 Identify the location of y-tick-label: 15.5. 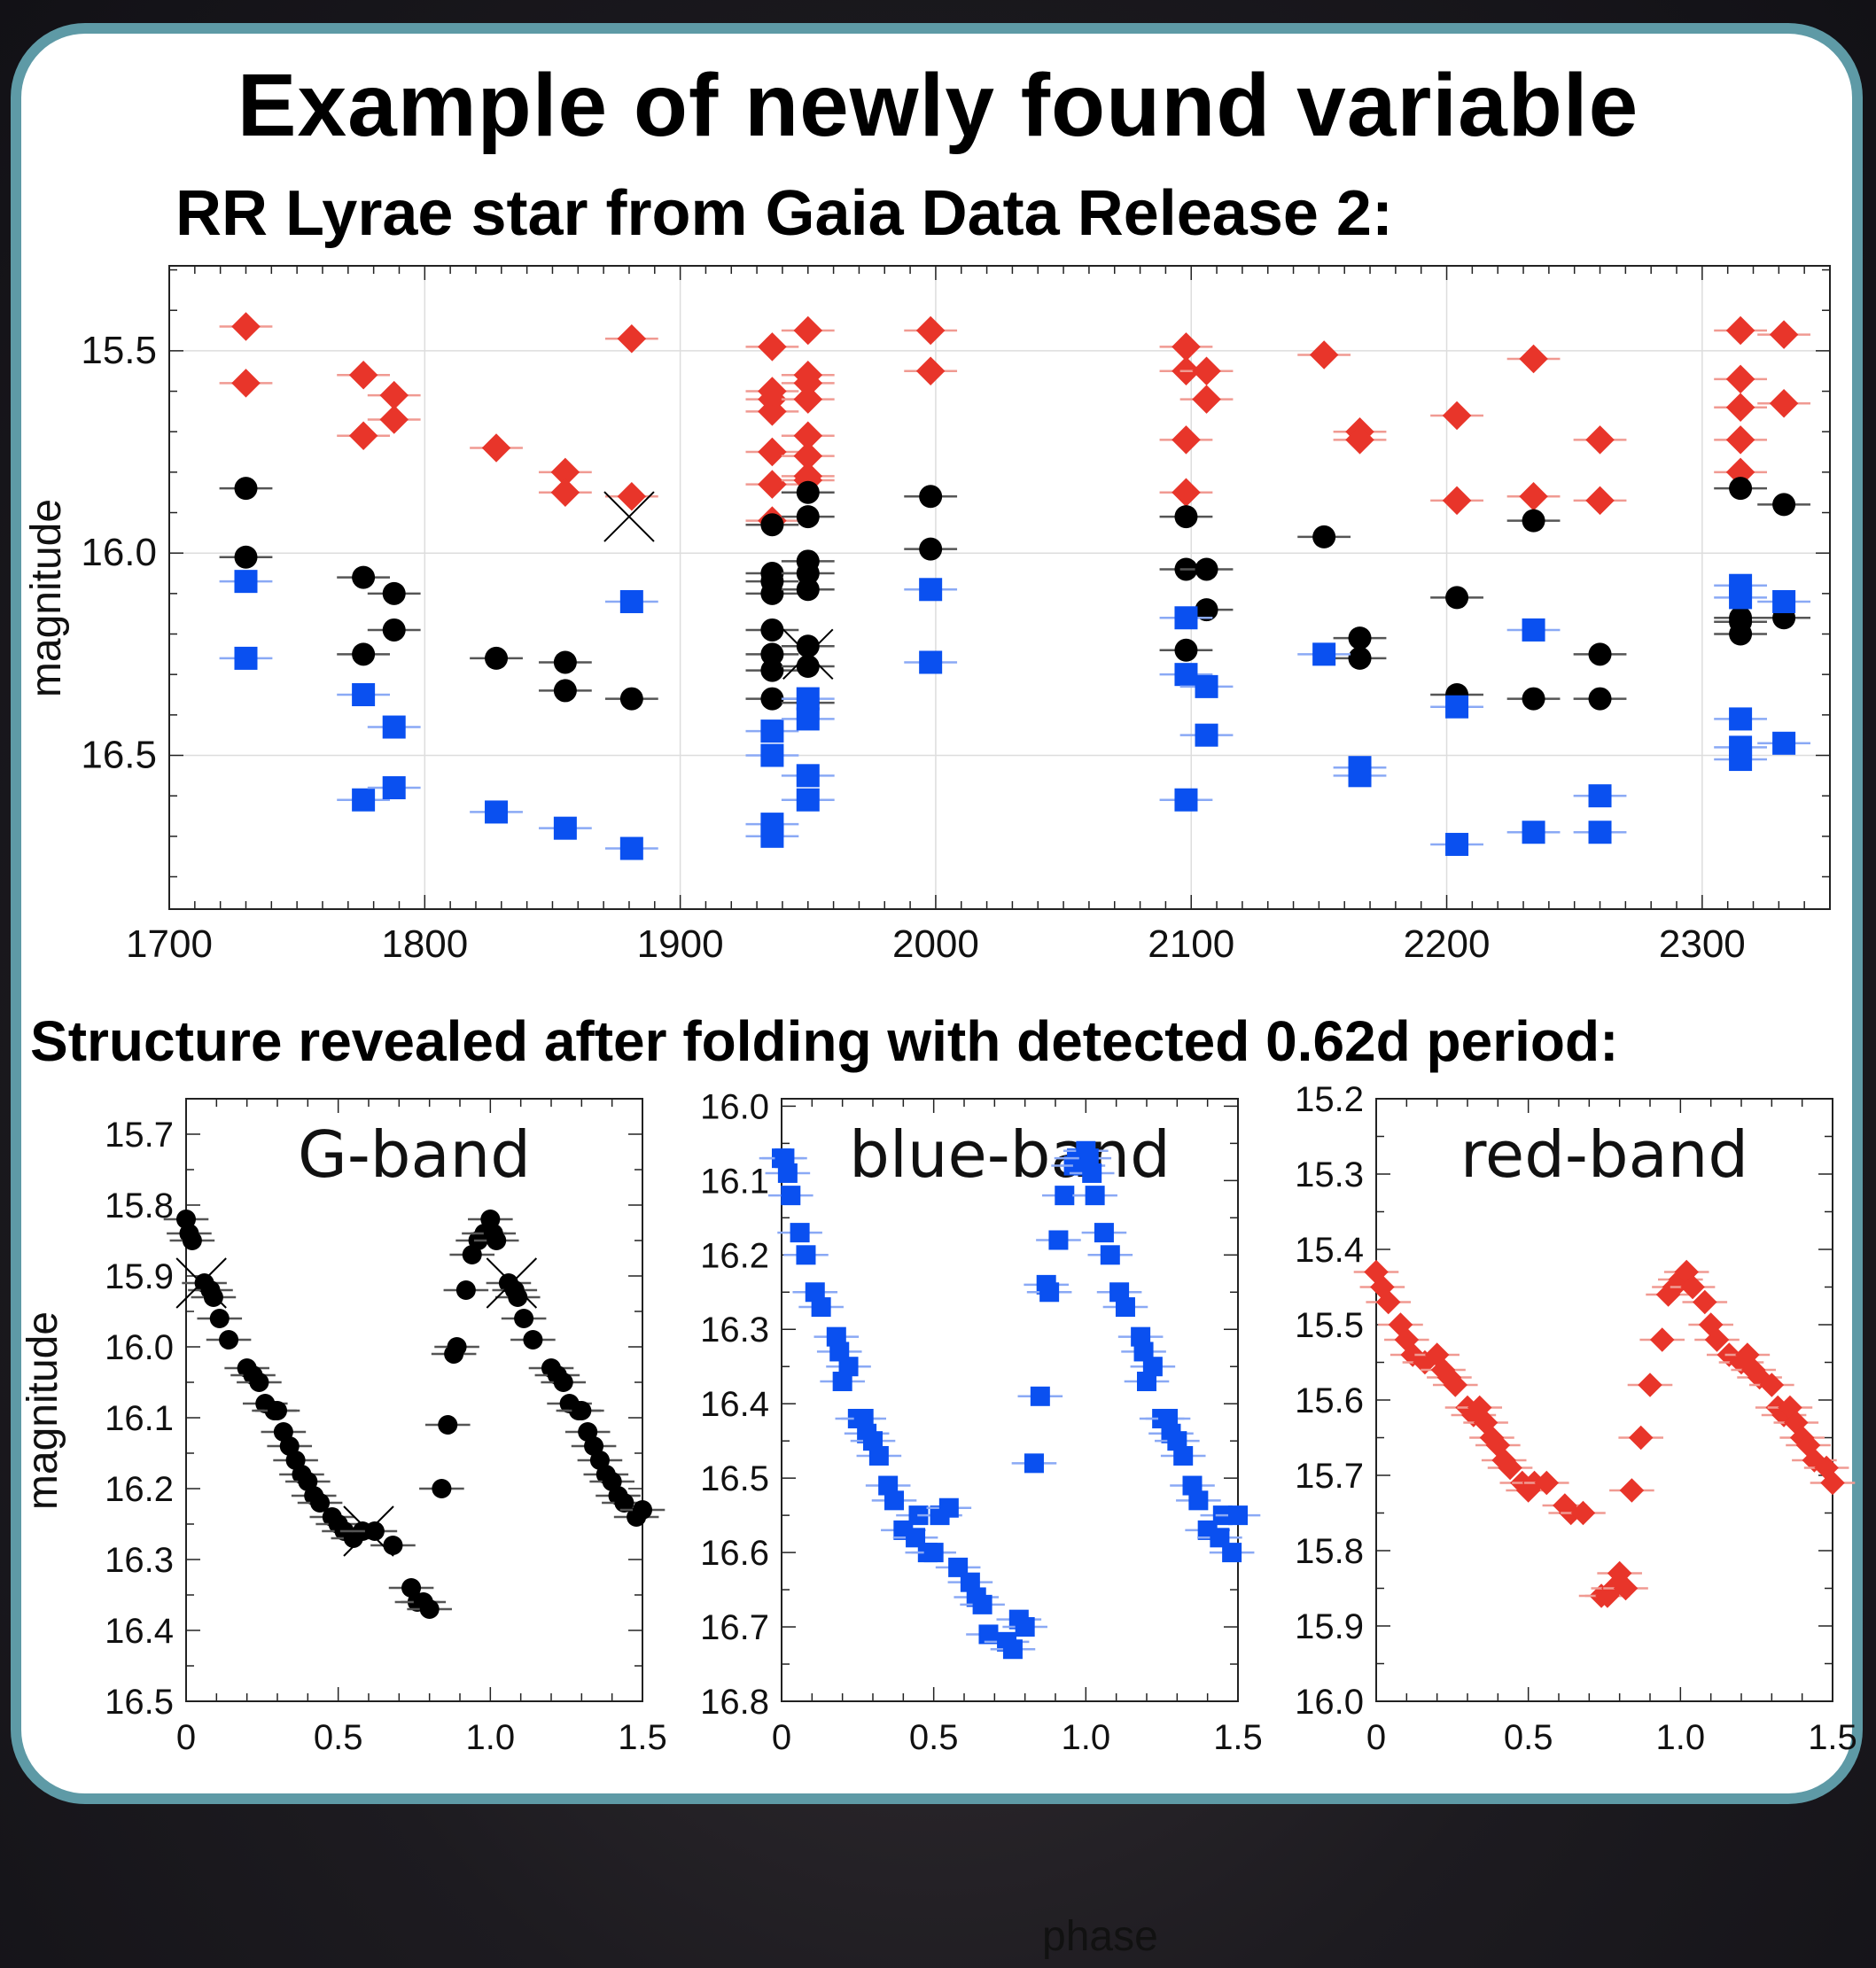
(119, 350).